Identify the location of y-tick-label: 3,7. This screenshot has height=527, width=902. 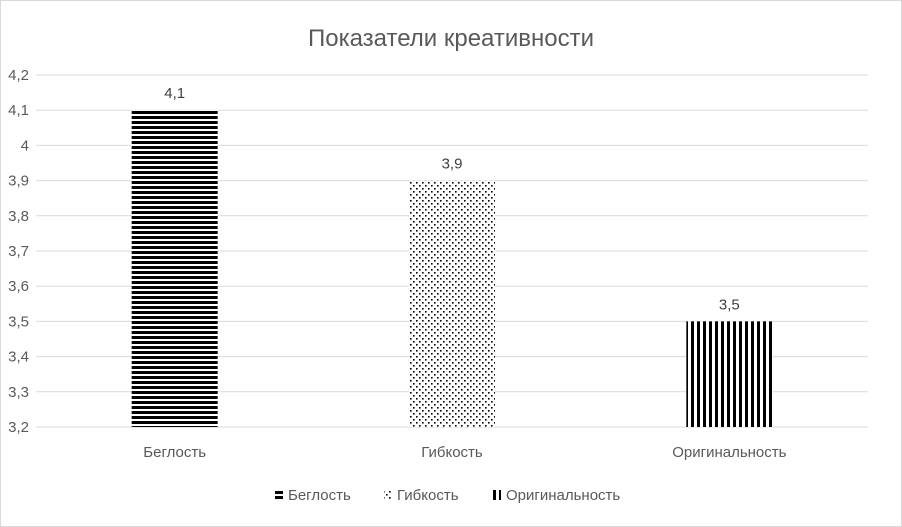
(18, 251).